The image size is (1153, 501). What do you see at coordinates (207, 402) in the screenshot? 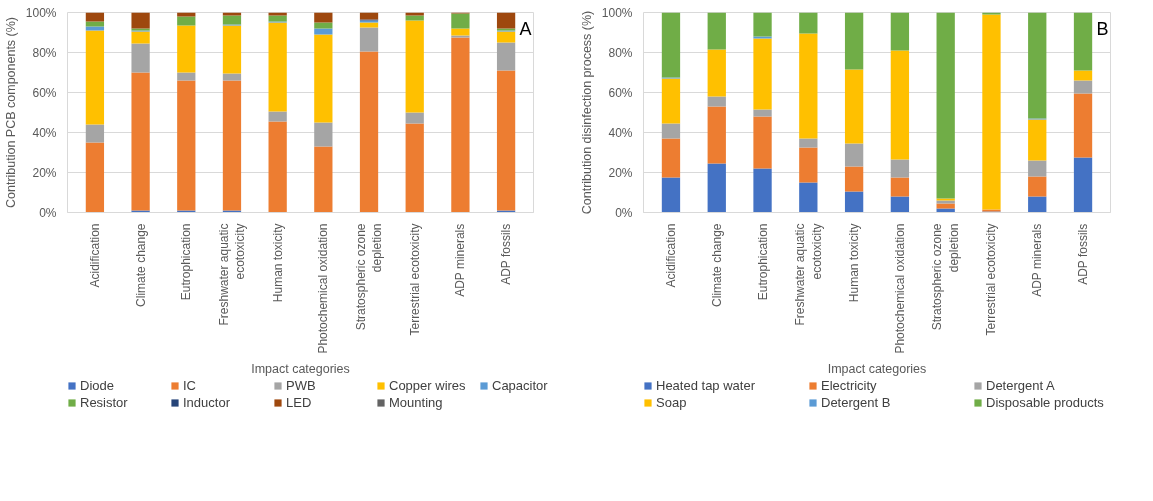
I see `legend-label: Inductor` at bounding box center [207, 402].